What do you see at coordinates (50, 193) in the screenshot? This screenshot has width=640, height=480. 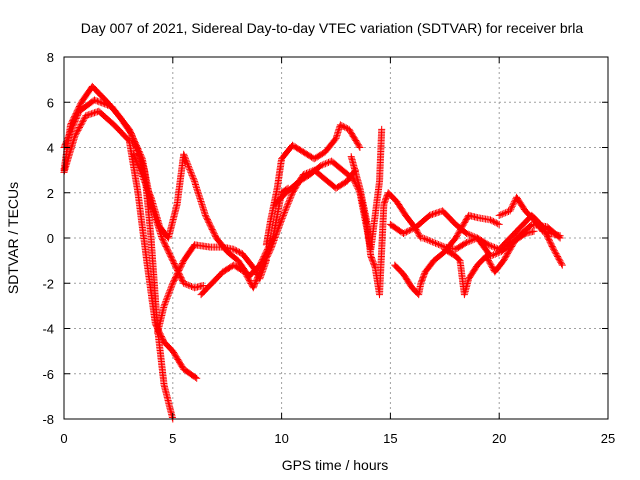 I see `y-tick-label: 2` at bounding box center [50, 193].